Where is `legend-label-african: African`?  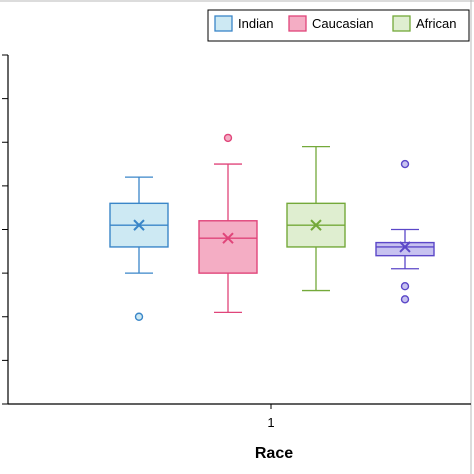
legend-label-african: African is located at coordinates (436, 23).